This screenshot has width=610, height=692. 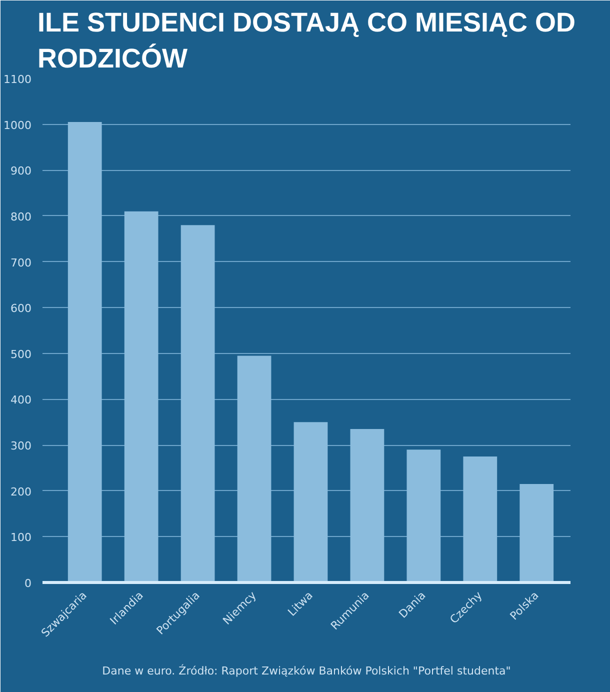 I want to click on y-tick-label: 200, so click(x=21, y=491).